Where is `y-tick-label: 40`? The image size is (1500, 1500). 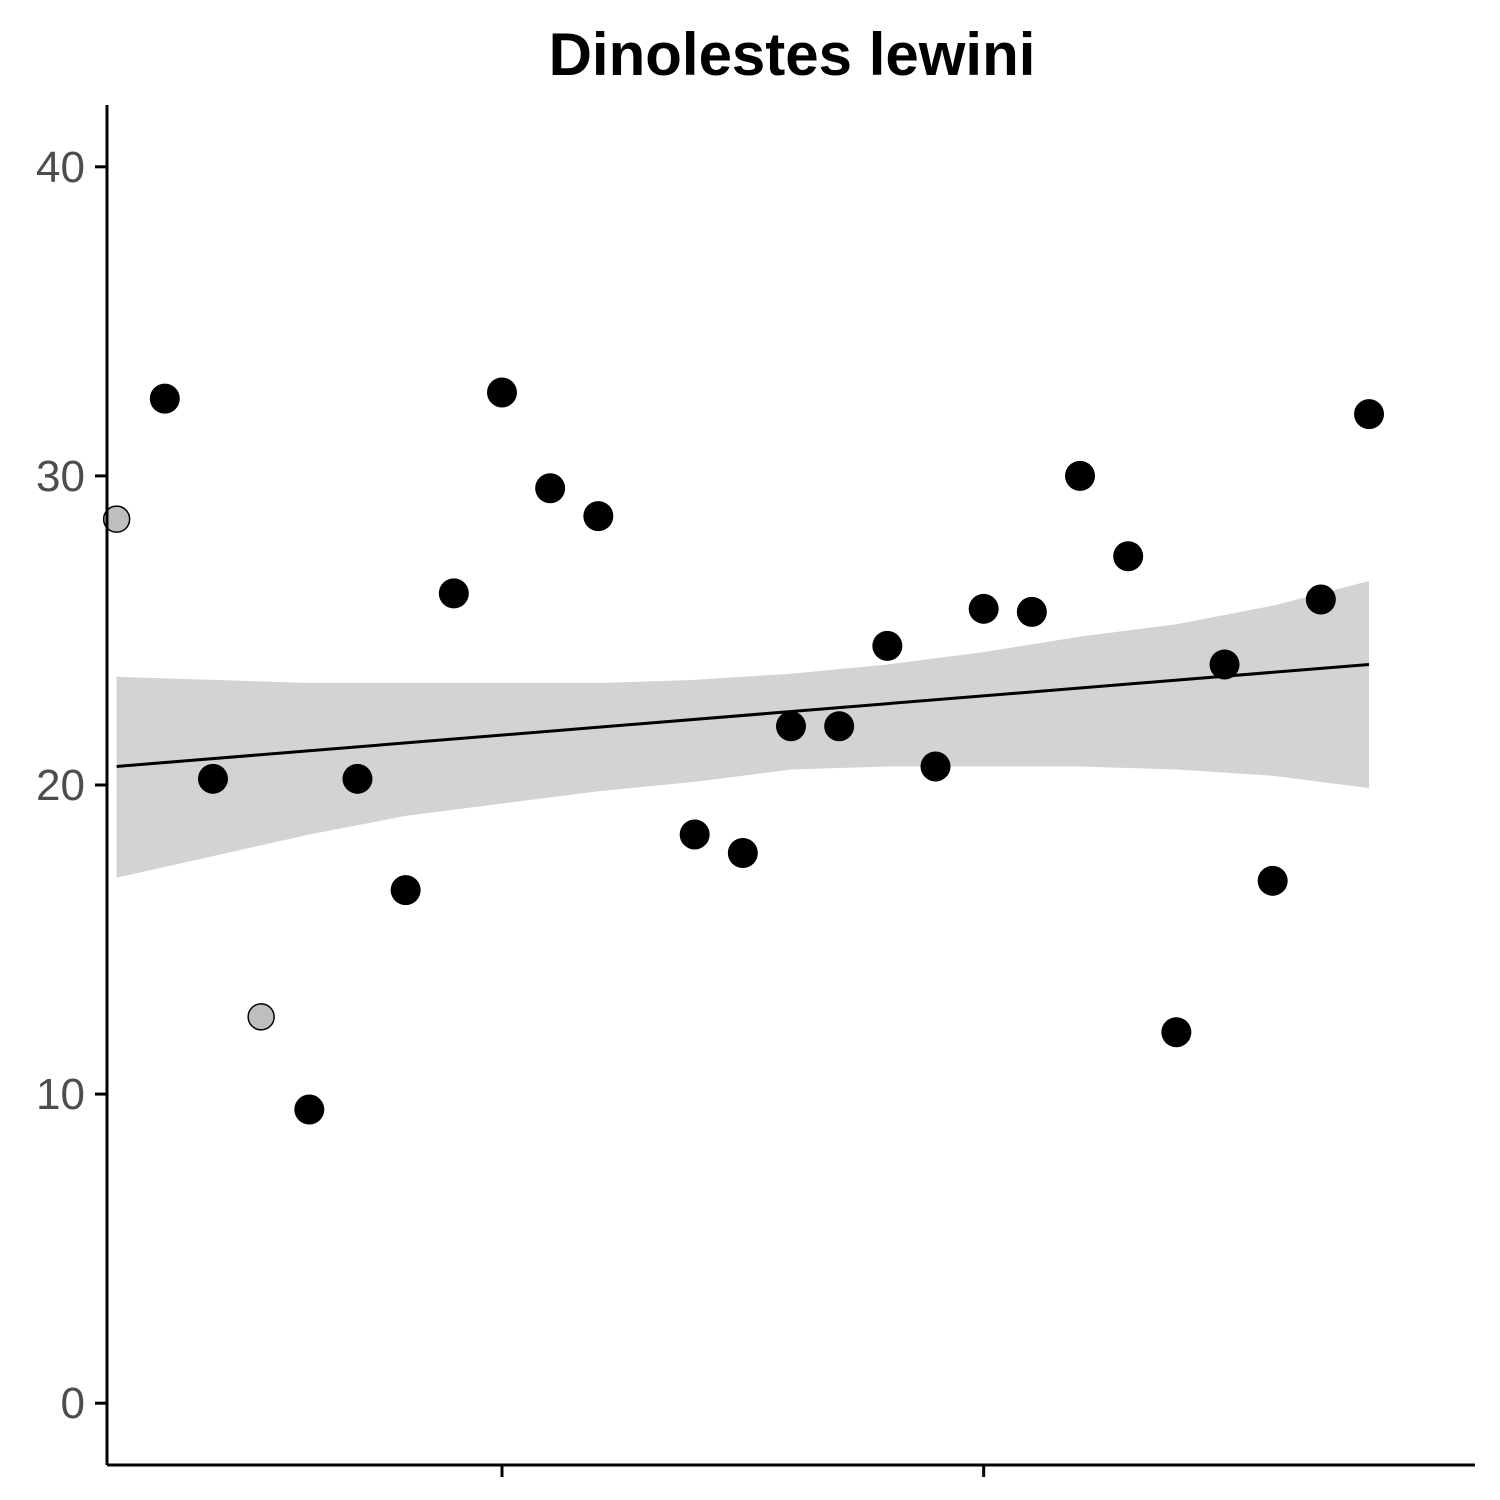 y-tick-label: 40 is located at coordinates (60, 167).